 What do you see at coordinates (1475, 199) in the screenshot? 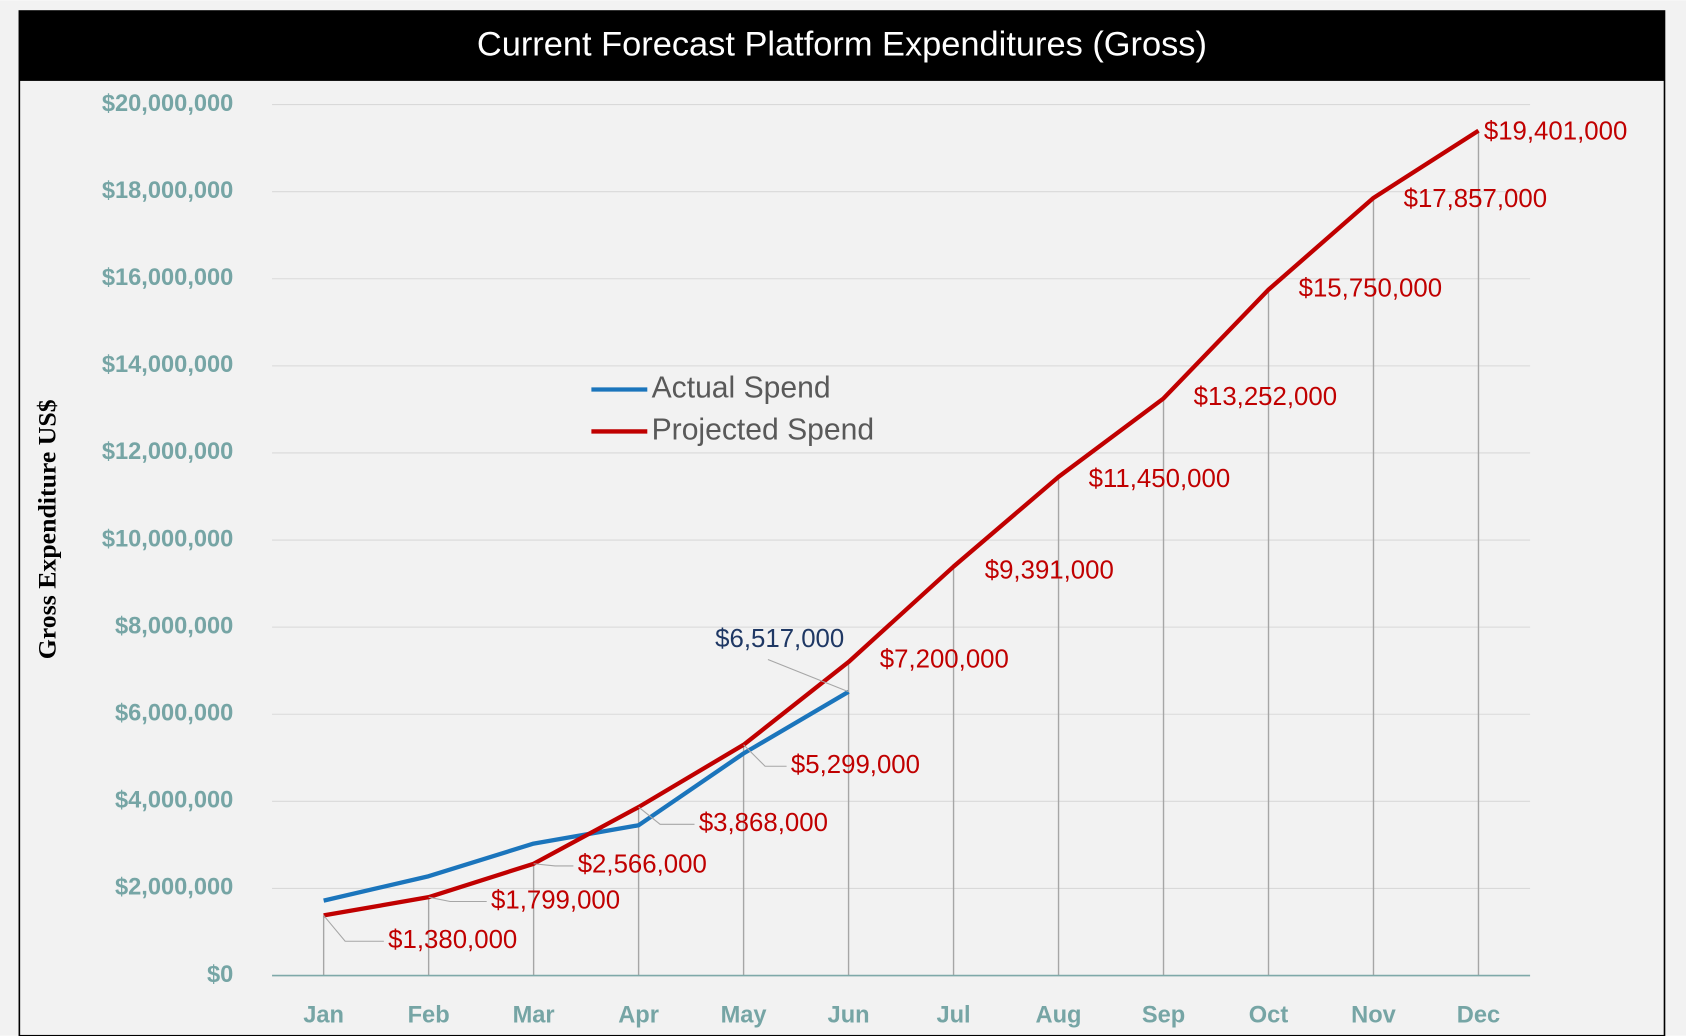
I see `data-label: $17,857,000` at bounding box center [1475, 199].